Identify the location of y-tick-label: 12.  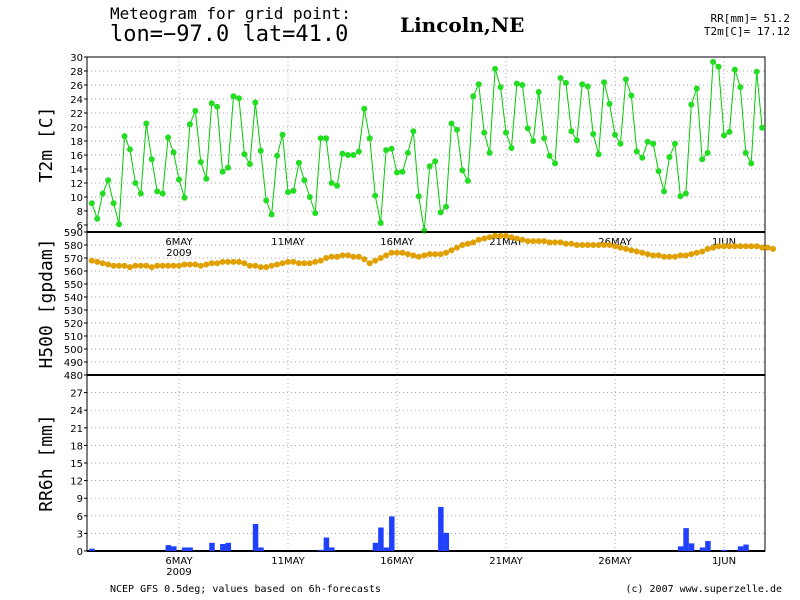
(76, 482).